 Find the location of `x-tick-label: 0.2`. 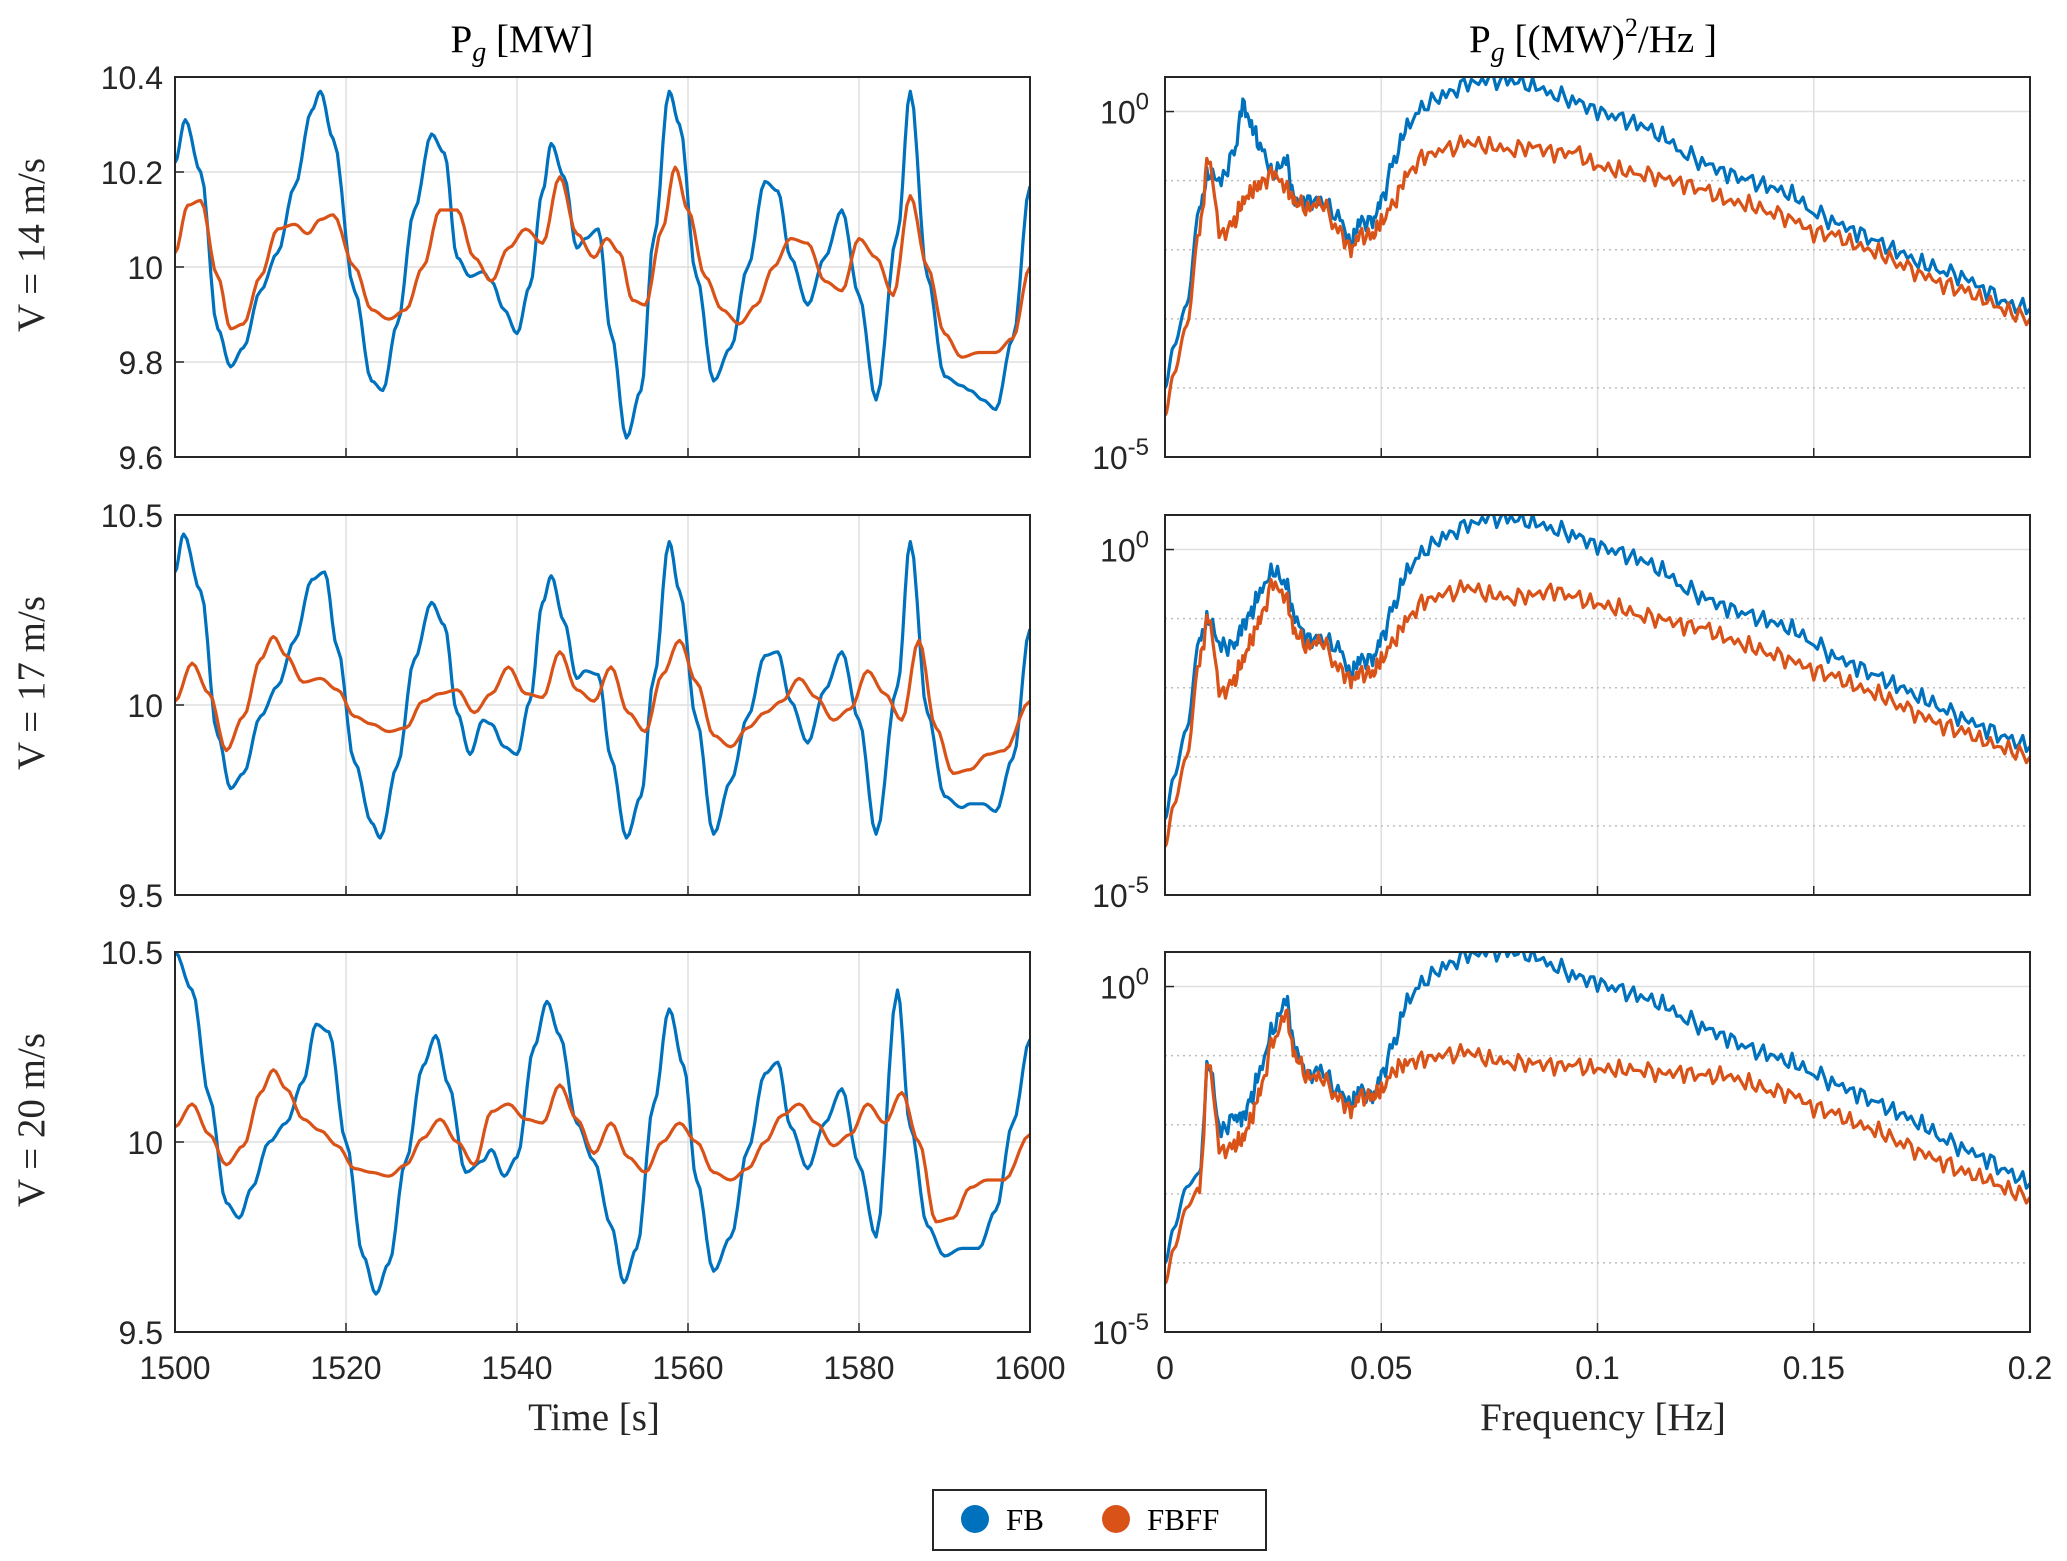

x-tick-label: 0.2 is located at coordinates (2030, 1368).